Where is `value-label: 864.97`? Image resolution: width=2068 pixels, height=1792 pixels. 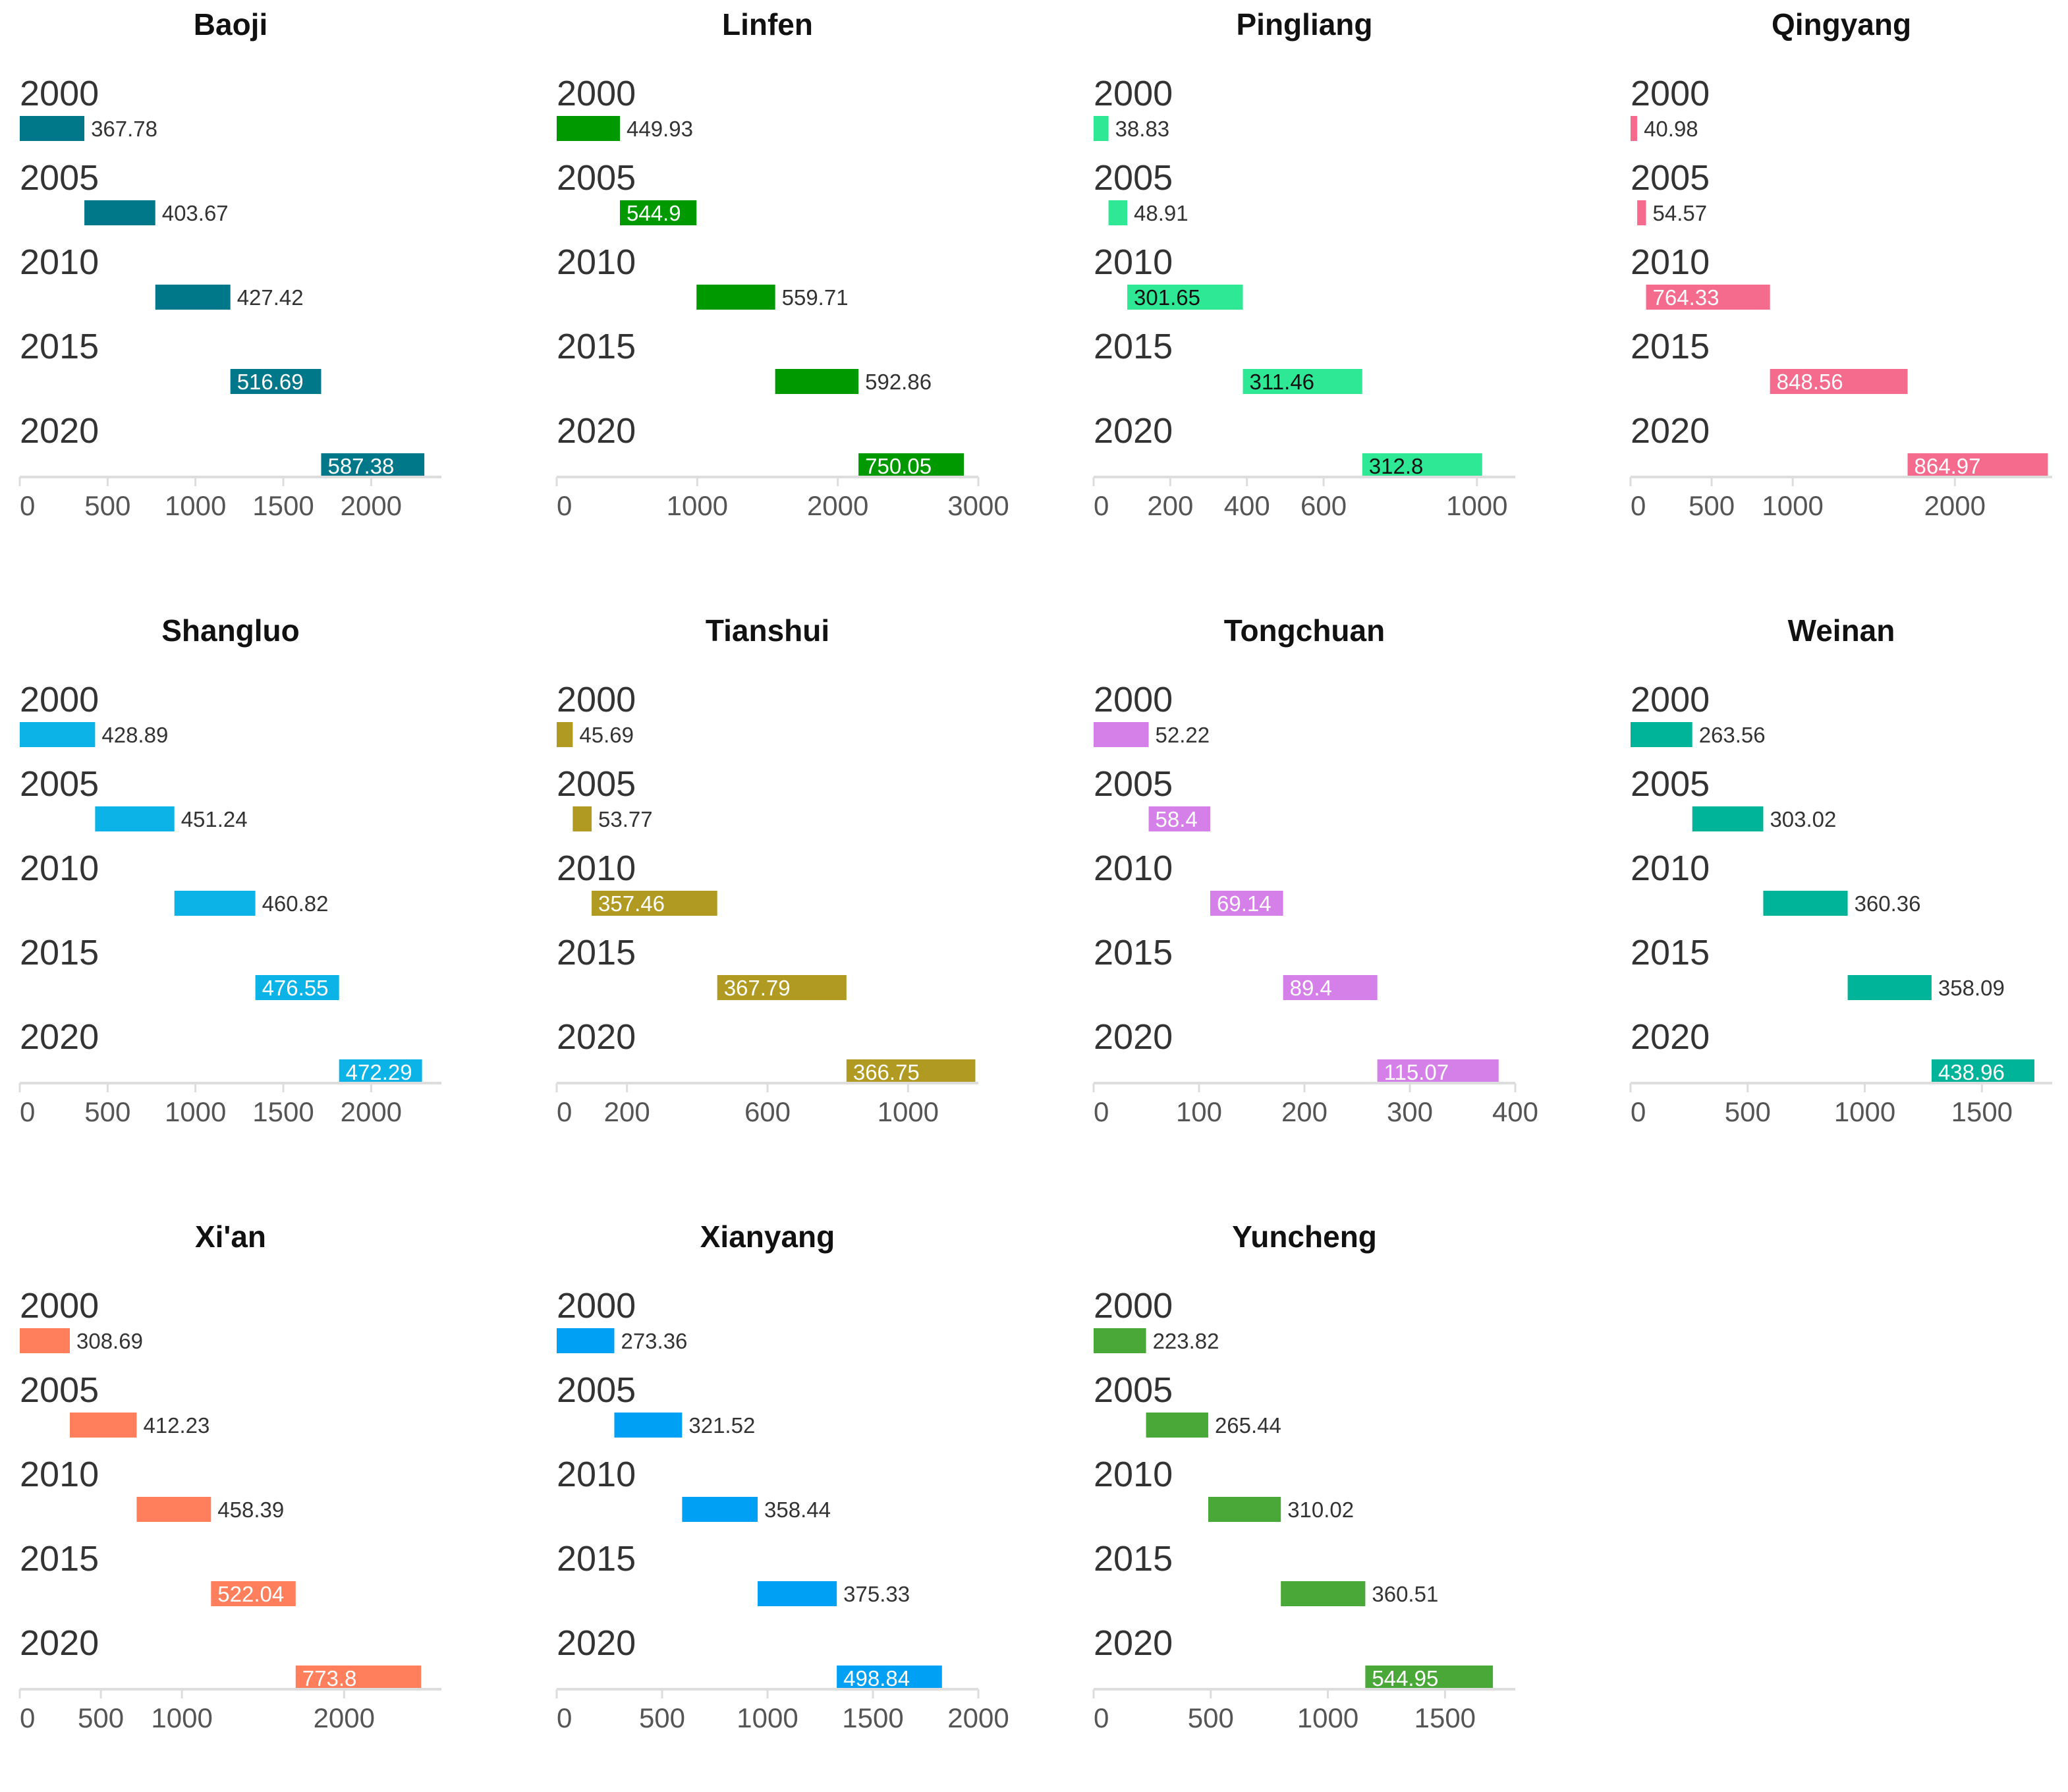
value-label: 864.97 is located at coordinates (1947, 466).